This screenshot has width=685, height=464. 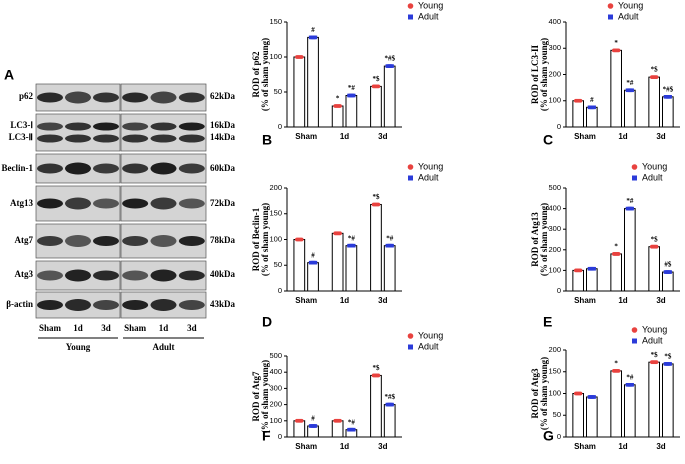 What do you see at coordinates (278, 264) in the screenshot?
I see `y-tick-label: 50` at bounding box center [278, 264].